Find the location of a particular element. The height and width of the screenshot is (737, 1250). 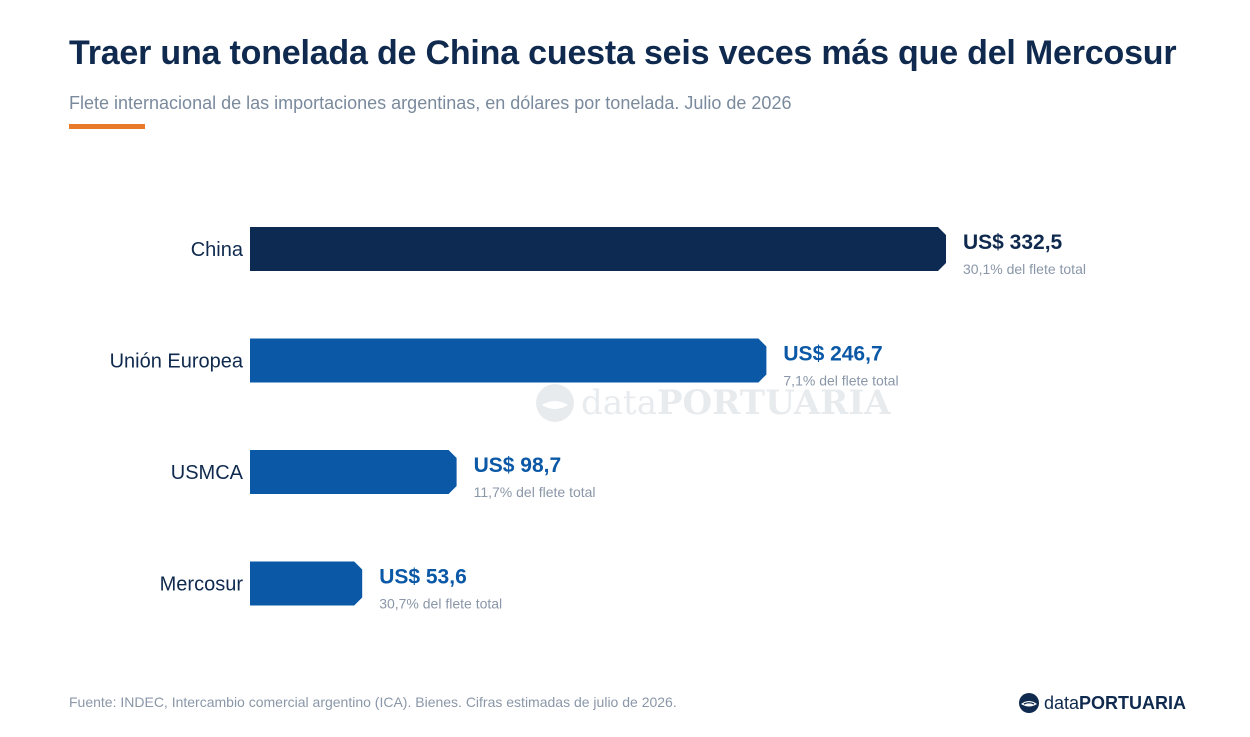

share-label: 30,1% del flete total is located at coordinates (1024, 269).